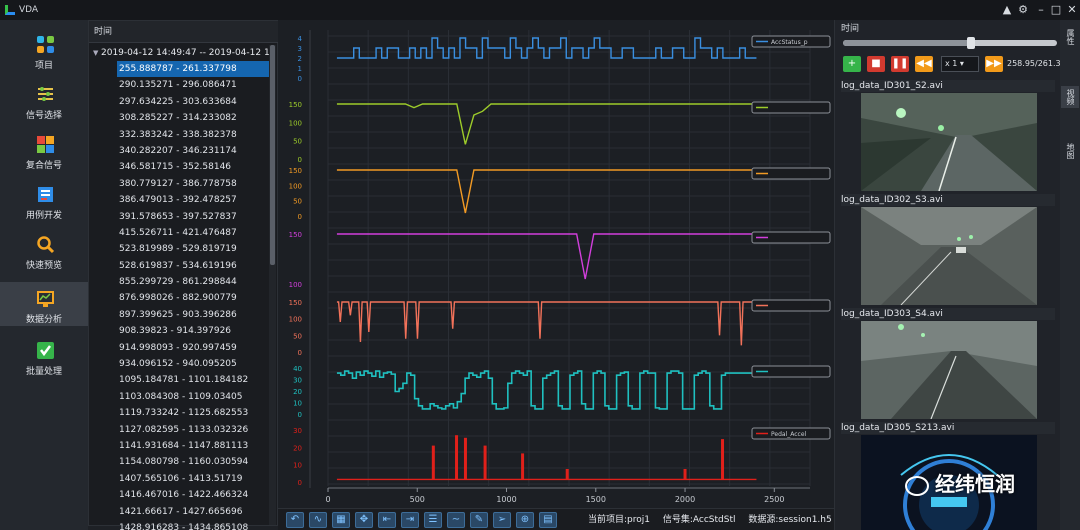  Describe the element at coordinates (178, 200) in the screenshot. I see `time-range-item: 386.479013 - 392.478257` at that location.